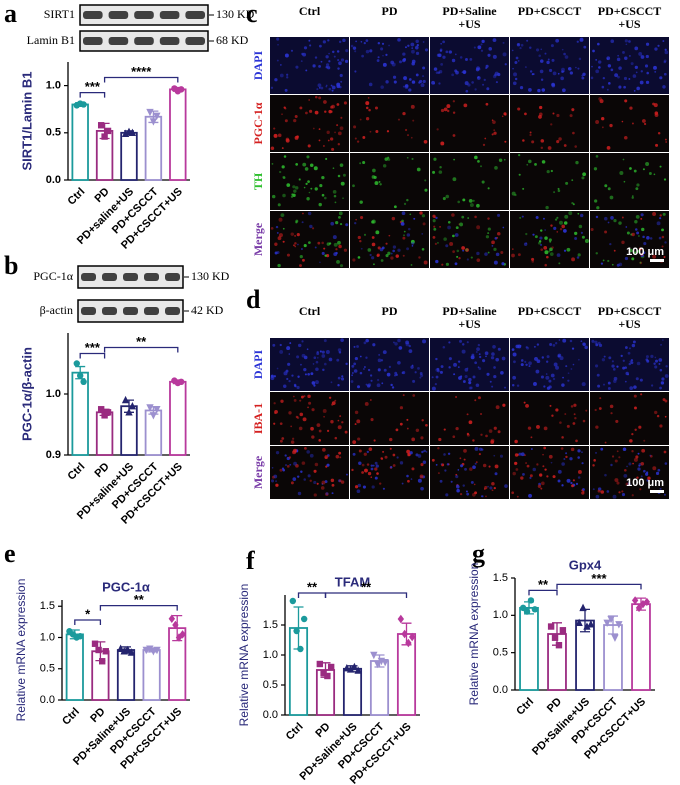  I want to click on y-tick-label: 1.0, so click(53, 86).